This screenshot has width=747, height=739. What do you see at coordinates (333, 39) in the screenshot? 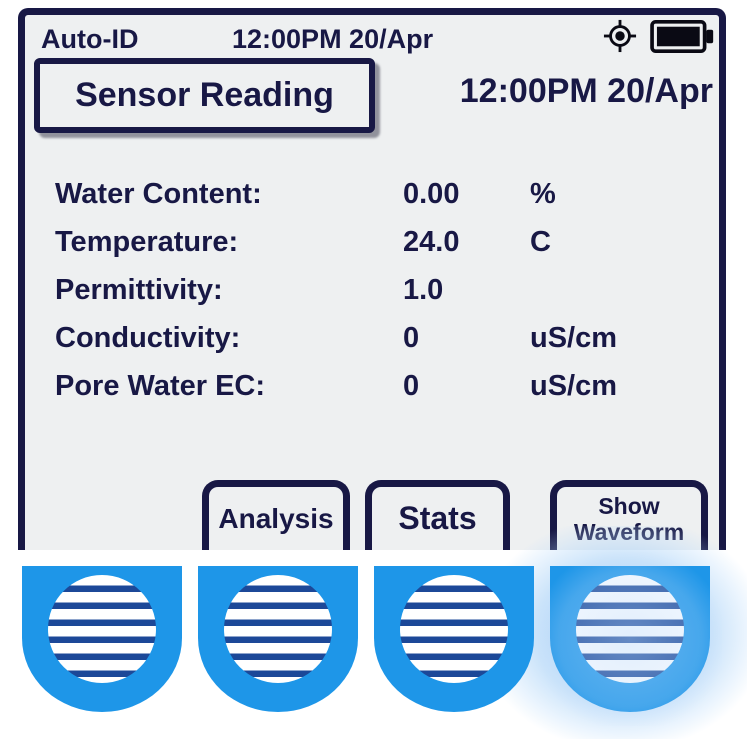
I see `status-datetime: 12:00PM 20/Apr` at bounding box center [333, 39].